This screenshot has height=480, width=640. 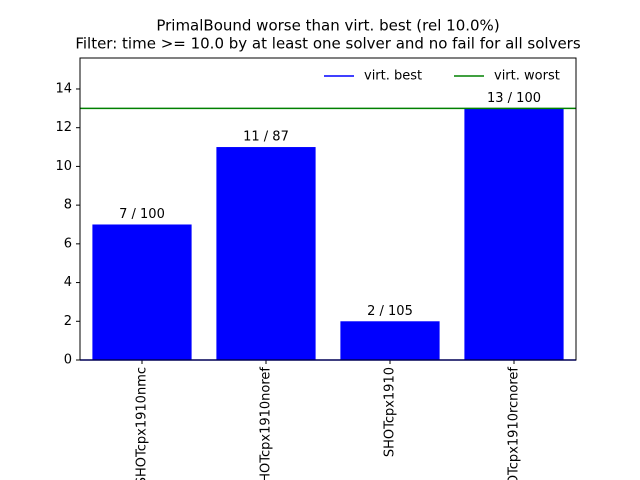 I want to click on y-tick-label: 2, so click(x=68, y=321).